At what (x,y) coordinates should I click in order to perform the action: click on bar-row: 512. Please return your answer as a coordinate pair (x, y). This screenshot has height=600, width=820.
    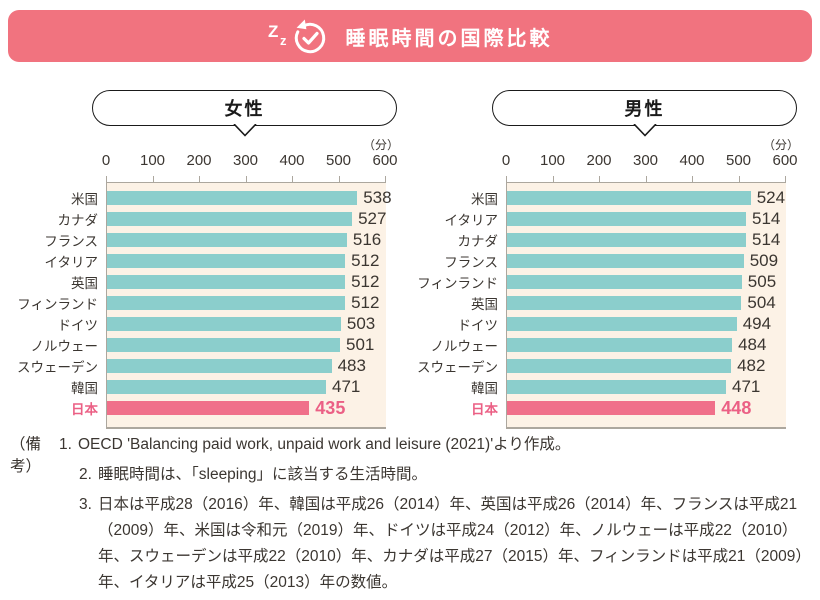
    Looking at the image, I should click on (246, 302).